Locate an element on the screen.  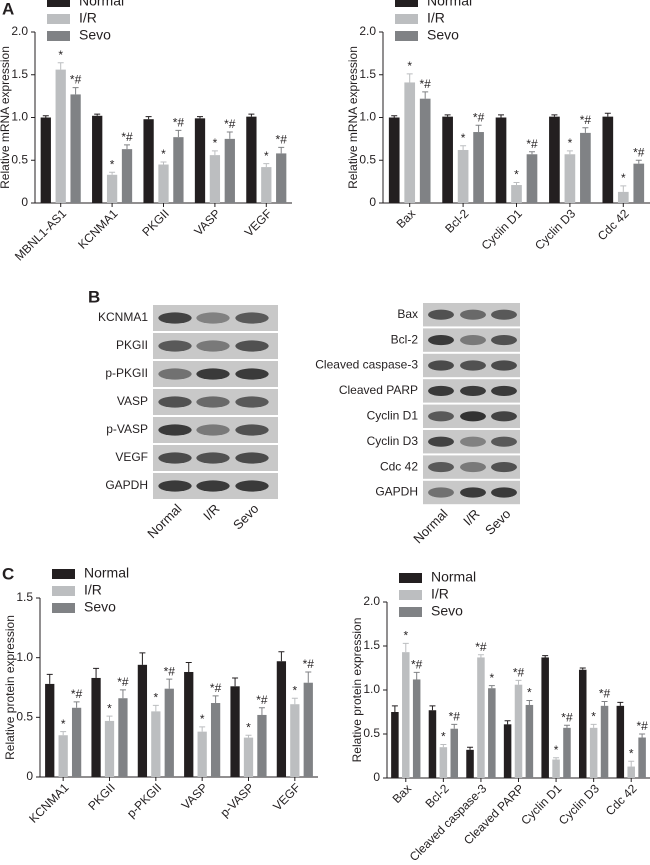
x-tick-label: Cdc 42 is located at coordinates (613, 224).